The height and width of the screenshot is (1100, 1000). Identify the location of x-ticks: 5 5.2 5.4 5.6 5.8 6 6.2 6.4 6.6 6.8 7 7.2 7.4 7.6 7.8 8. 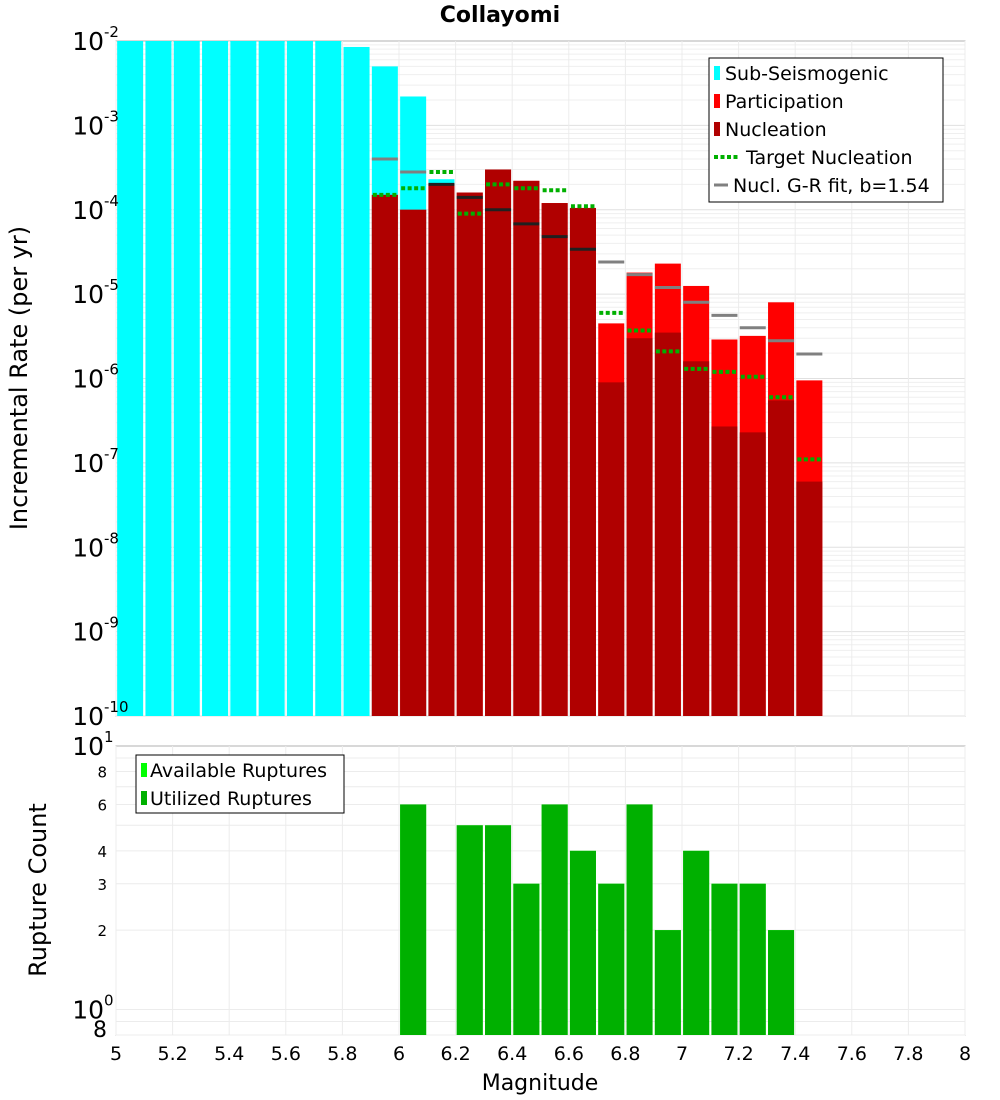
(540, 1054).